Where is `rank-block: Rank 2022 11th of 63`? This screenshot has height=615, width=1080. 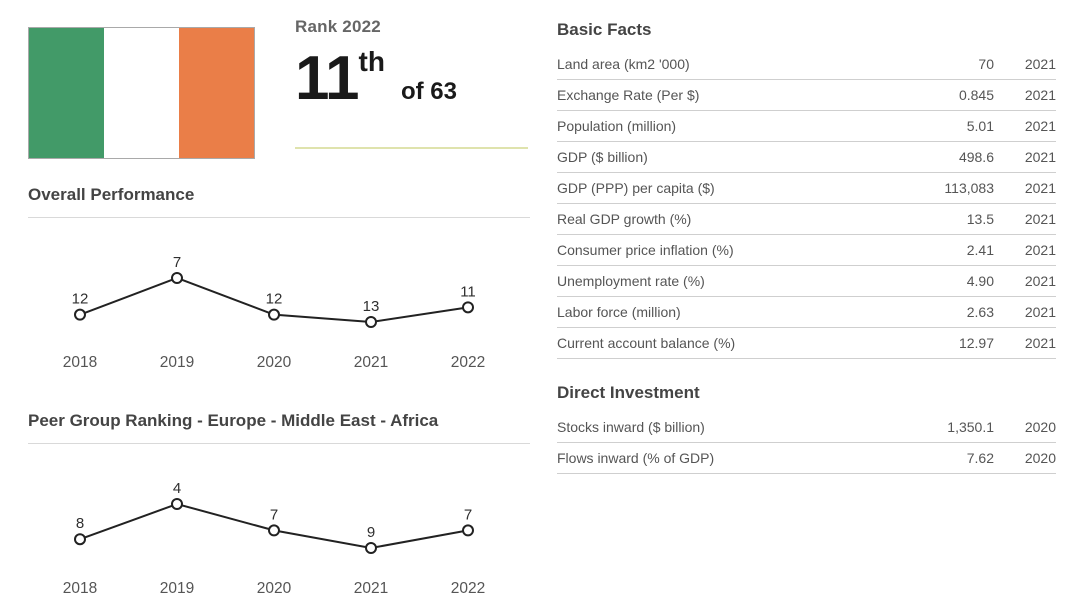
rank-block: Rank 2022 11th of 63 is located at coordinates (413, 68).